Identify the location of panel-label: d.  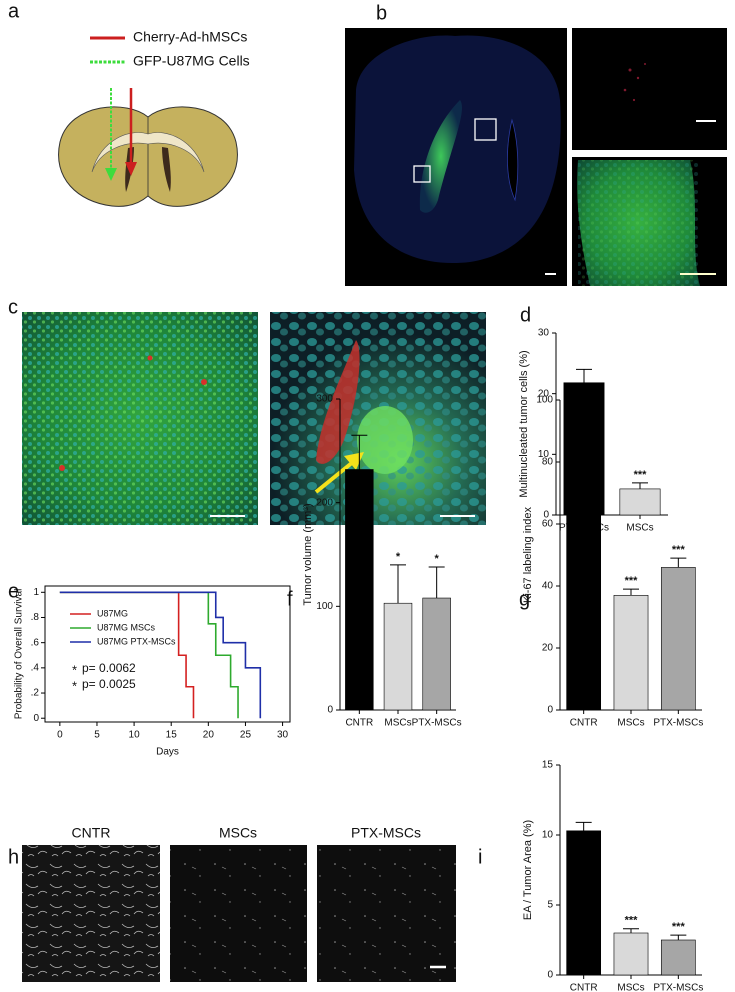
(525, 315).